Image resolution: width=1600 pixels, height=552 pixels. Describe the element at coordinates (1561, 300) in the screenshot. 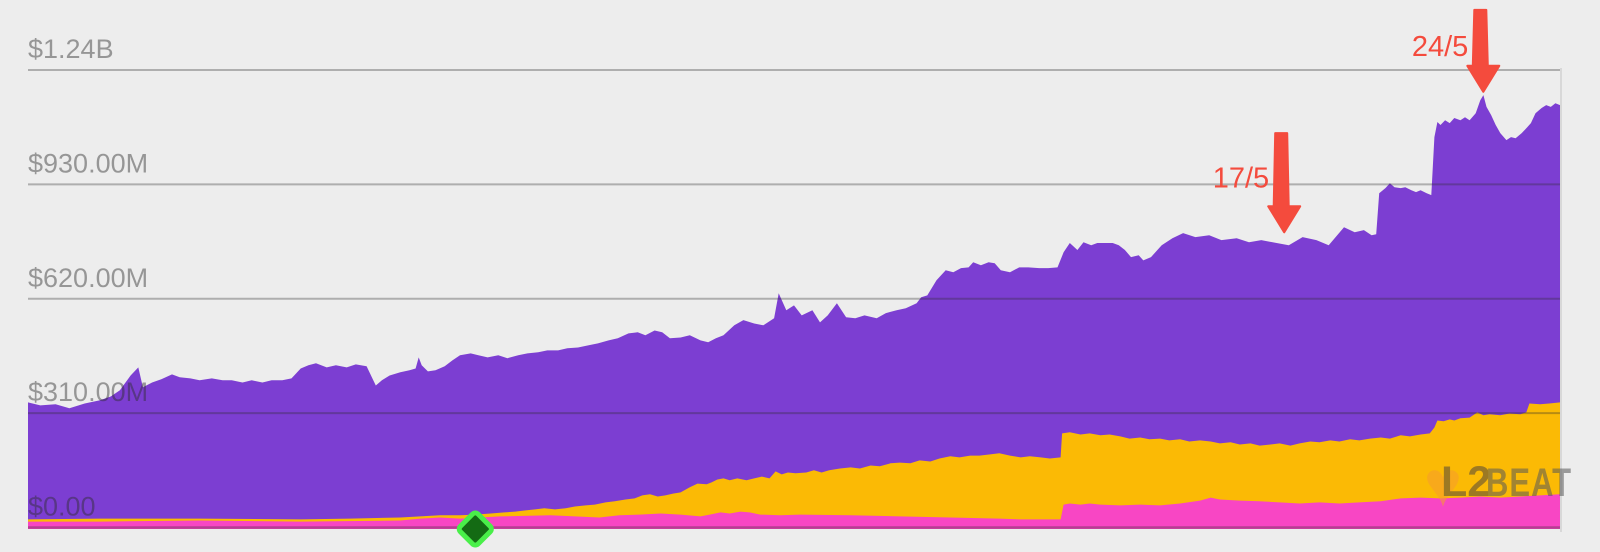

I see `plot-right-edge` at that location.